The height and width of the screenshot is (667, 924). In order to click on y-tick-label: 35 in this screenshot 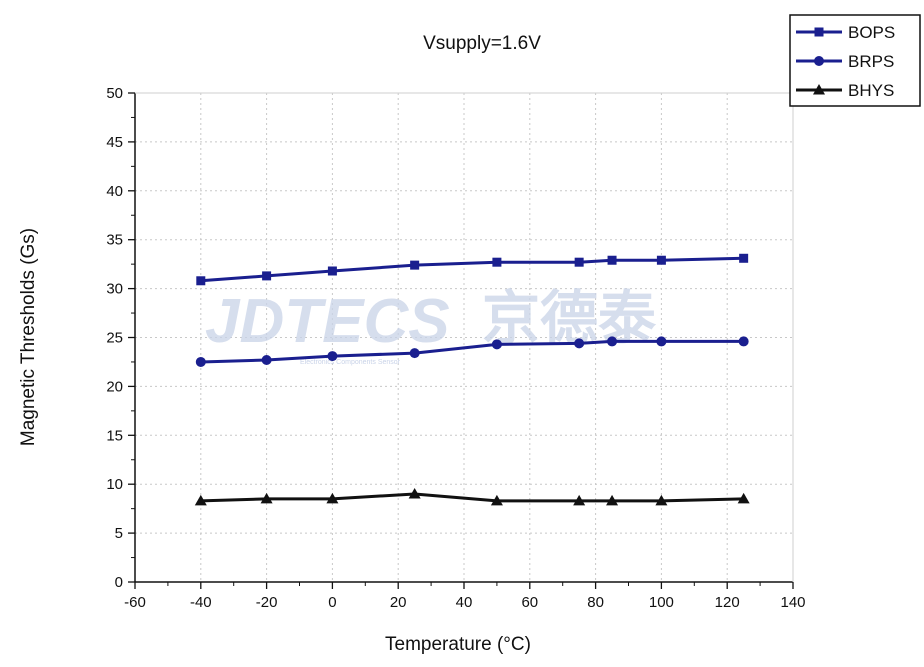, I will do `click(114, 240)`.